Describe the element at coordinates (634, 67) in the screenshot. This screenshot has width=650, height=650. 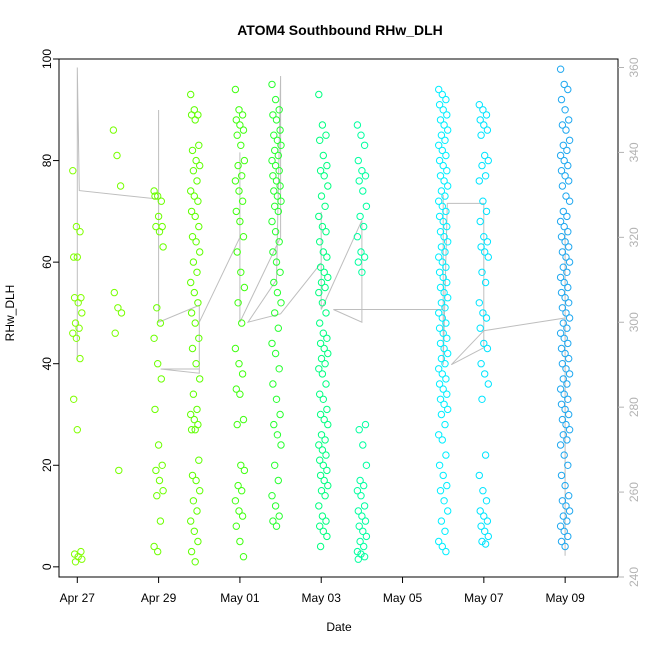
I see `y2-tick-label: 360` at that location.